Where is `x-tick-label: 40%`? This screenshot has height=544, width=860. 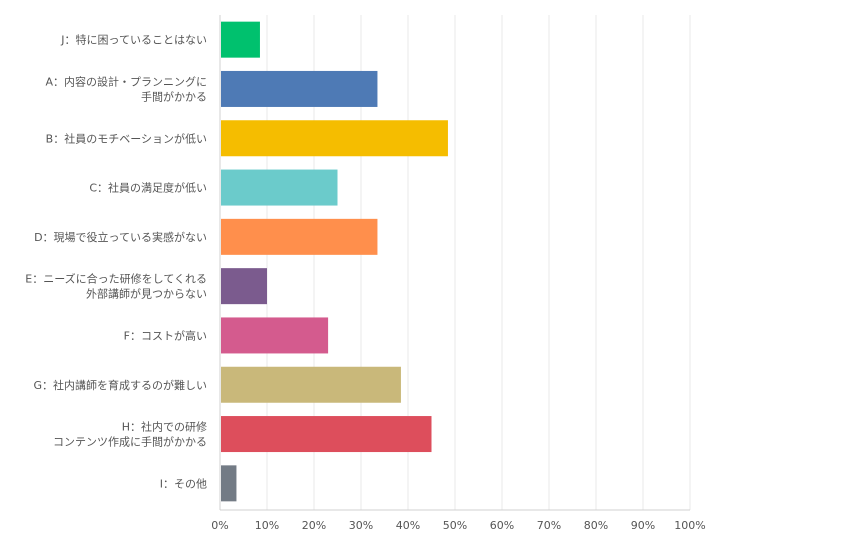
x-tick-label: 40% is located at coordinates (408, 525).